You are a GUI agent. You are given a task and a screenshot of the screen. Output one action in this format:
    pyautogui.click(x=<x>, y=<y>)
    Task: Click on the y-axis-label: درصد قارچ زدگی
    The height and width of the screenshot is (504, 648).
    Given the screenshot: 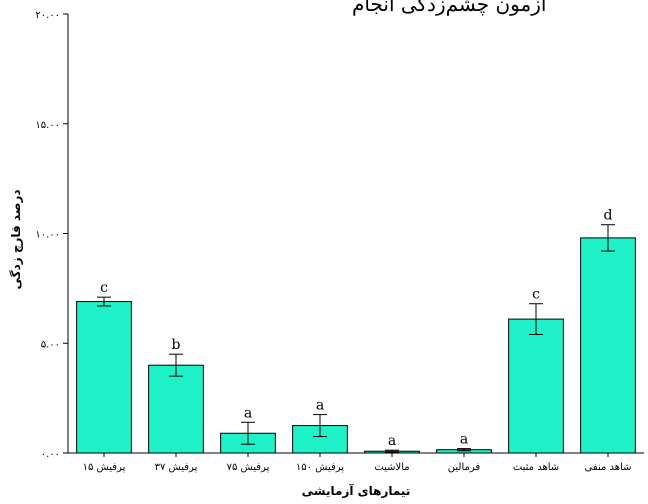 What is the action you would take?
    pyautogui.click(x=16, y=239)
    